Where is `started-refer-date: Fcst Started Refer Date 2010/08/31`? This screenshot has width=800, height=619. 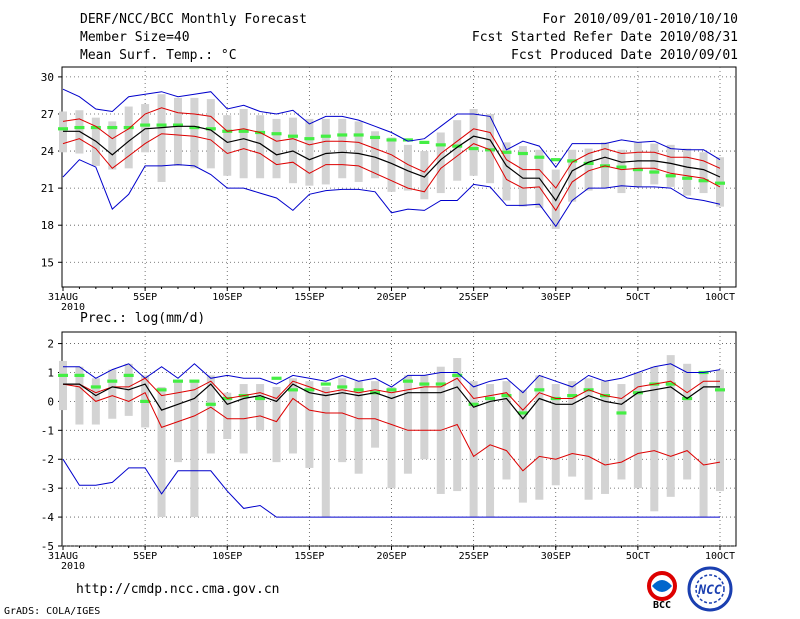
started-refer-date: Fcst Started Refer Date 2010/08/31 is located at coordinates (604, 37).